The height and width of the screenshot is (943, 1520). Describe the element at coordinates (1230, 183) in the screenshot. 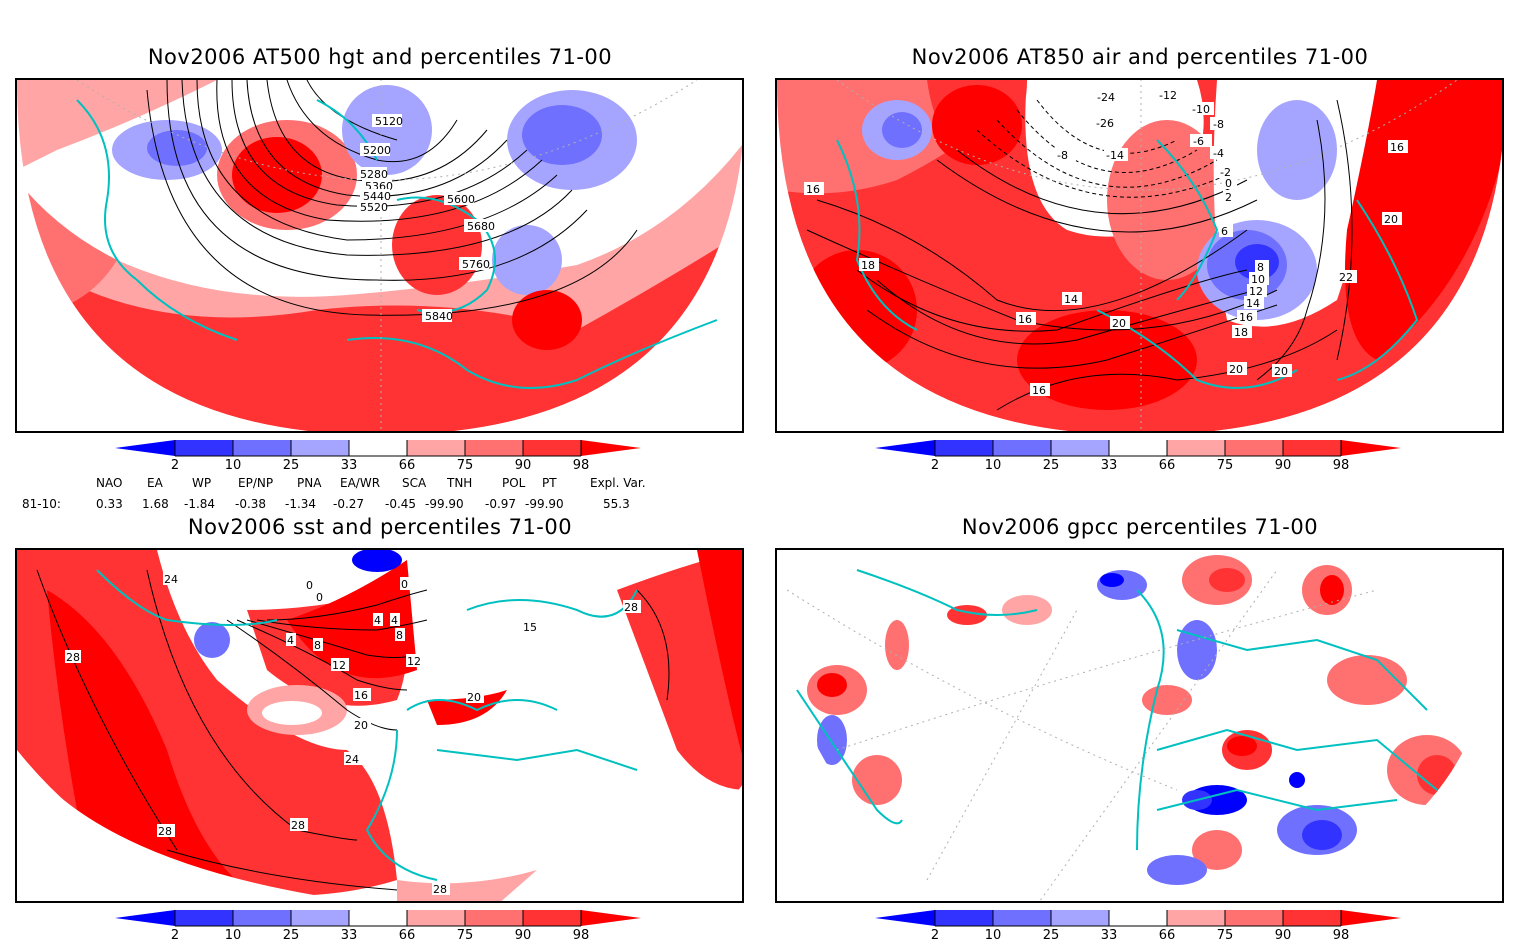

I see `contour-label: 0` at that location.